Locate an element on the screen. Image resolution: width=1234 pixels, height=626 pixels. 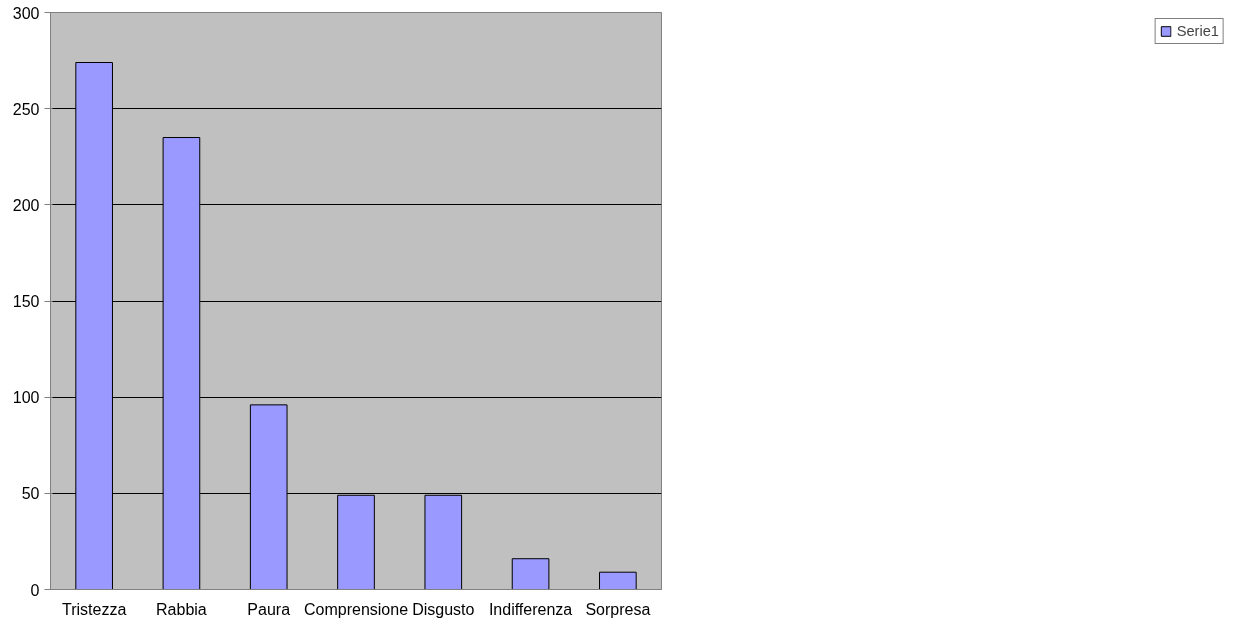
x-tick-label: Tristezza is located at coordinates (94, 609).